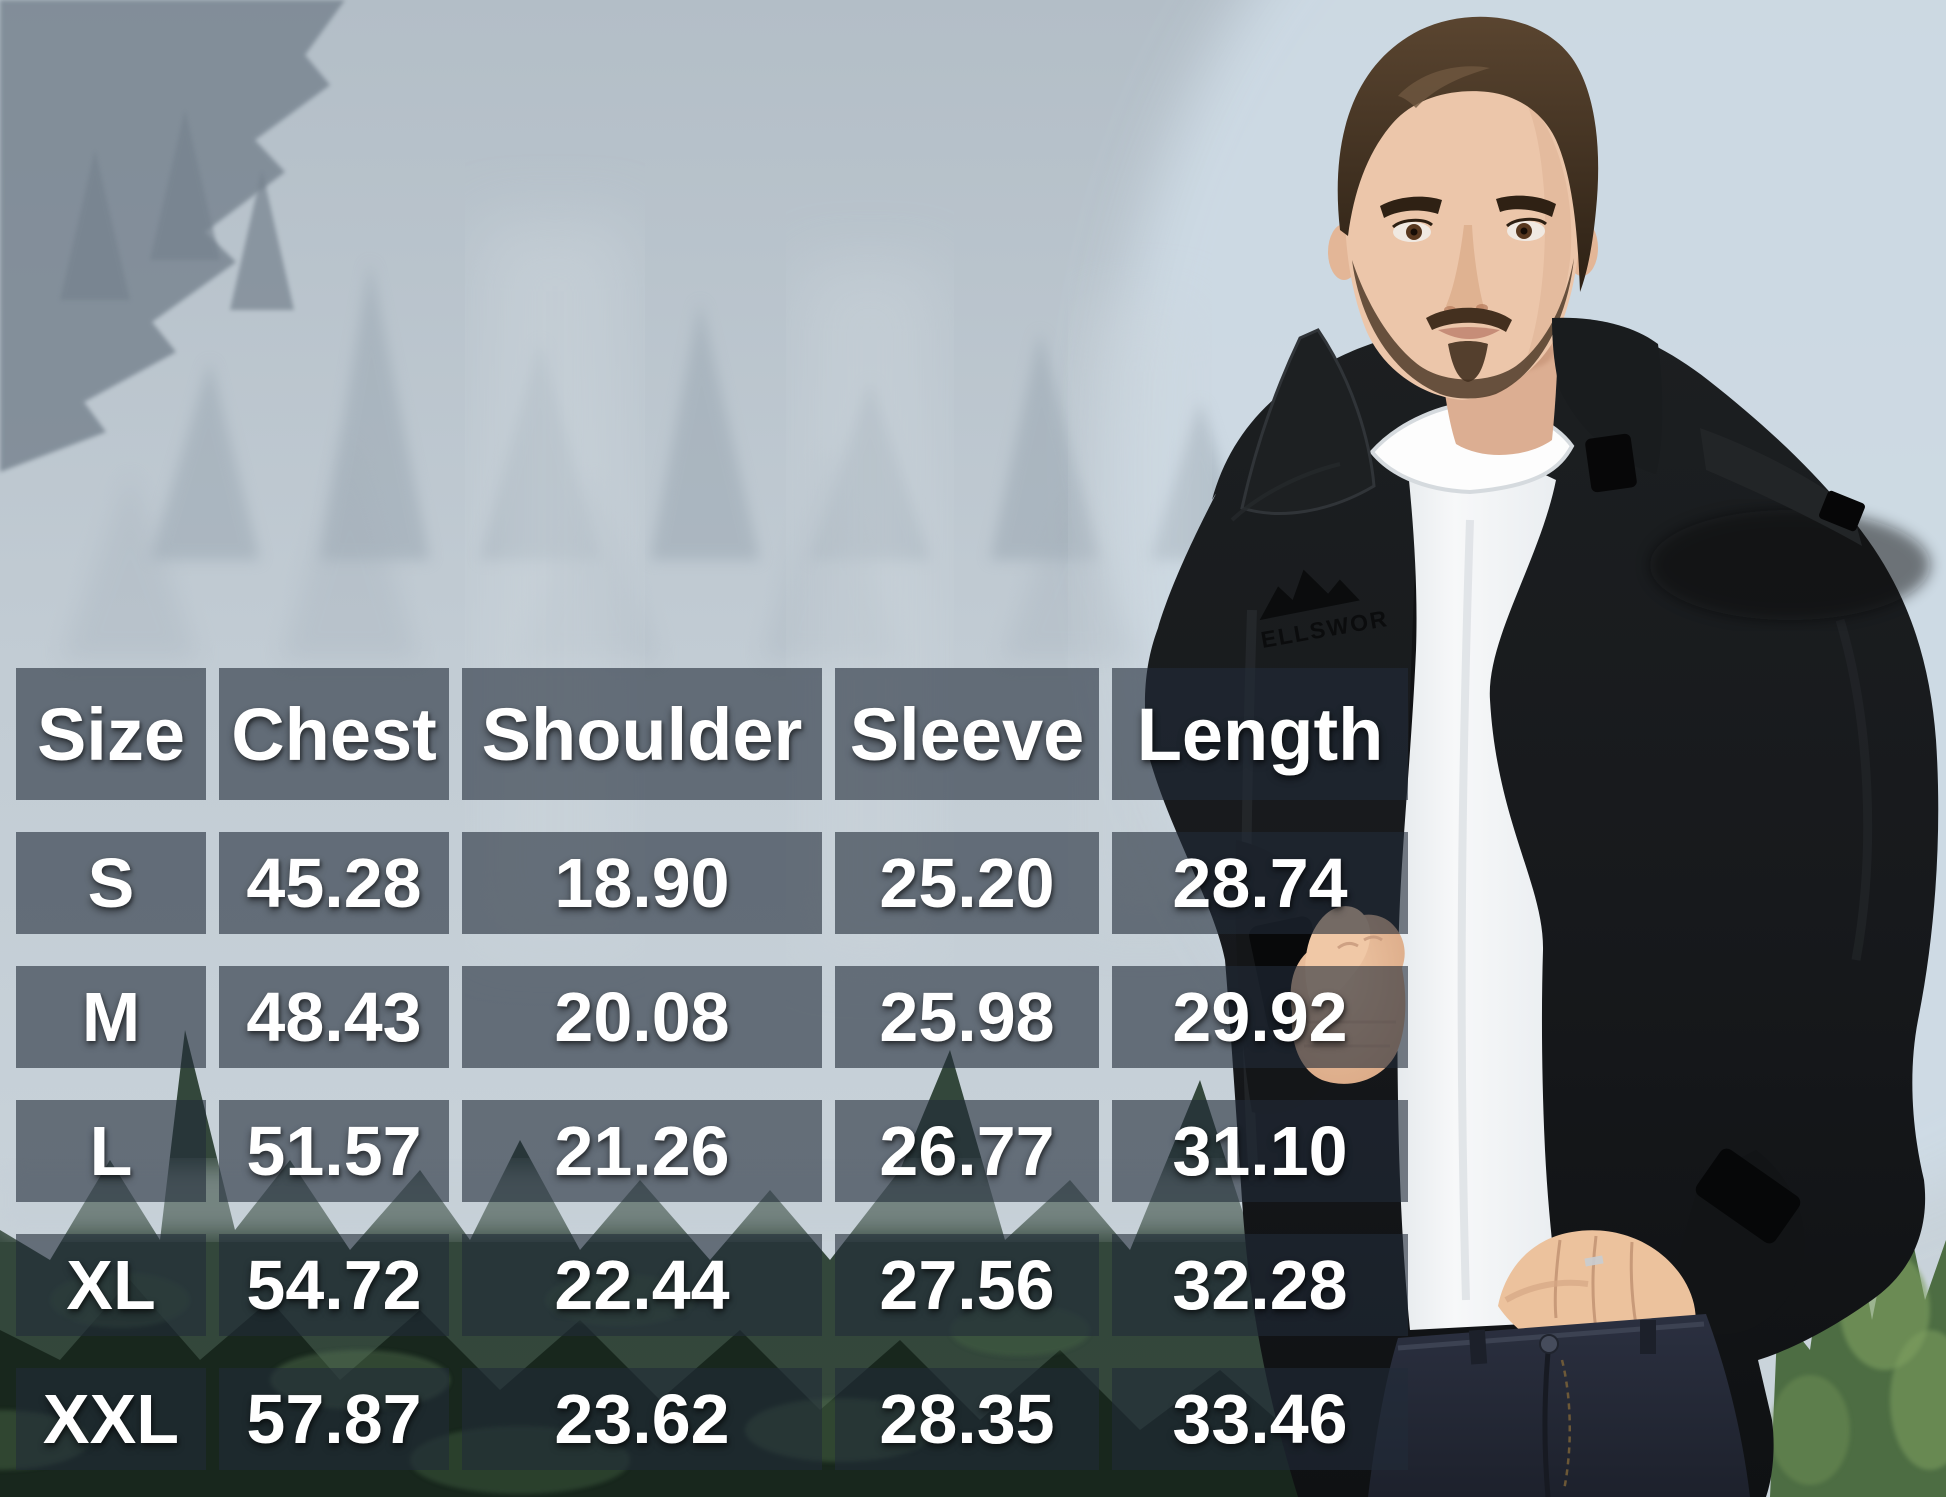  Describe the element at coordinates (1748, 1196) in the screenshot. I see `cuff-velcro-right` at that location.